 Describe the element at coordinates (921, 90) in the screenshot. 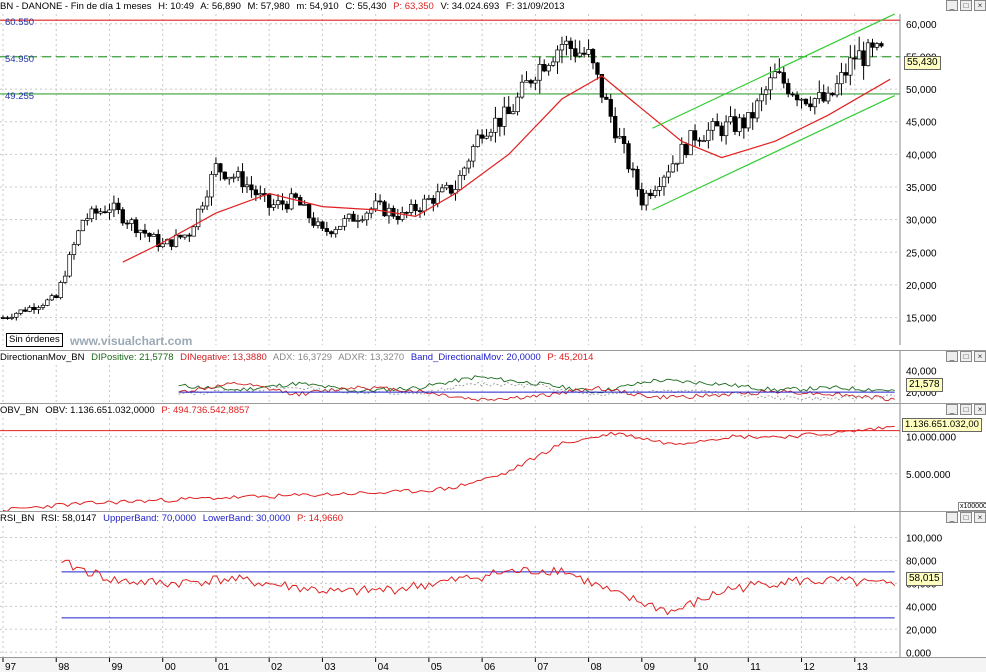

I see `y-tick-label: 50,000` at that location.